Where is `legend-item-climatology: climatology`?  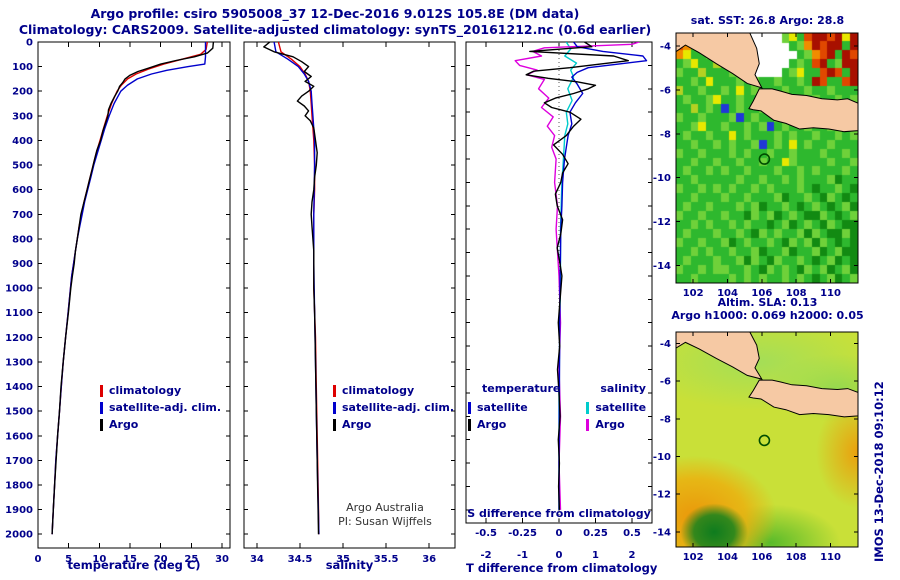 legend-item-climatology: climatology is located at coordinates (393, 390).